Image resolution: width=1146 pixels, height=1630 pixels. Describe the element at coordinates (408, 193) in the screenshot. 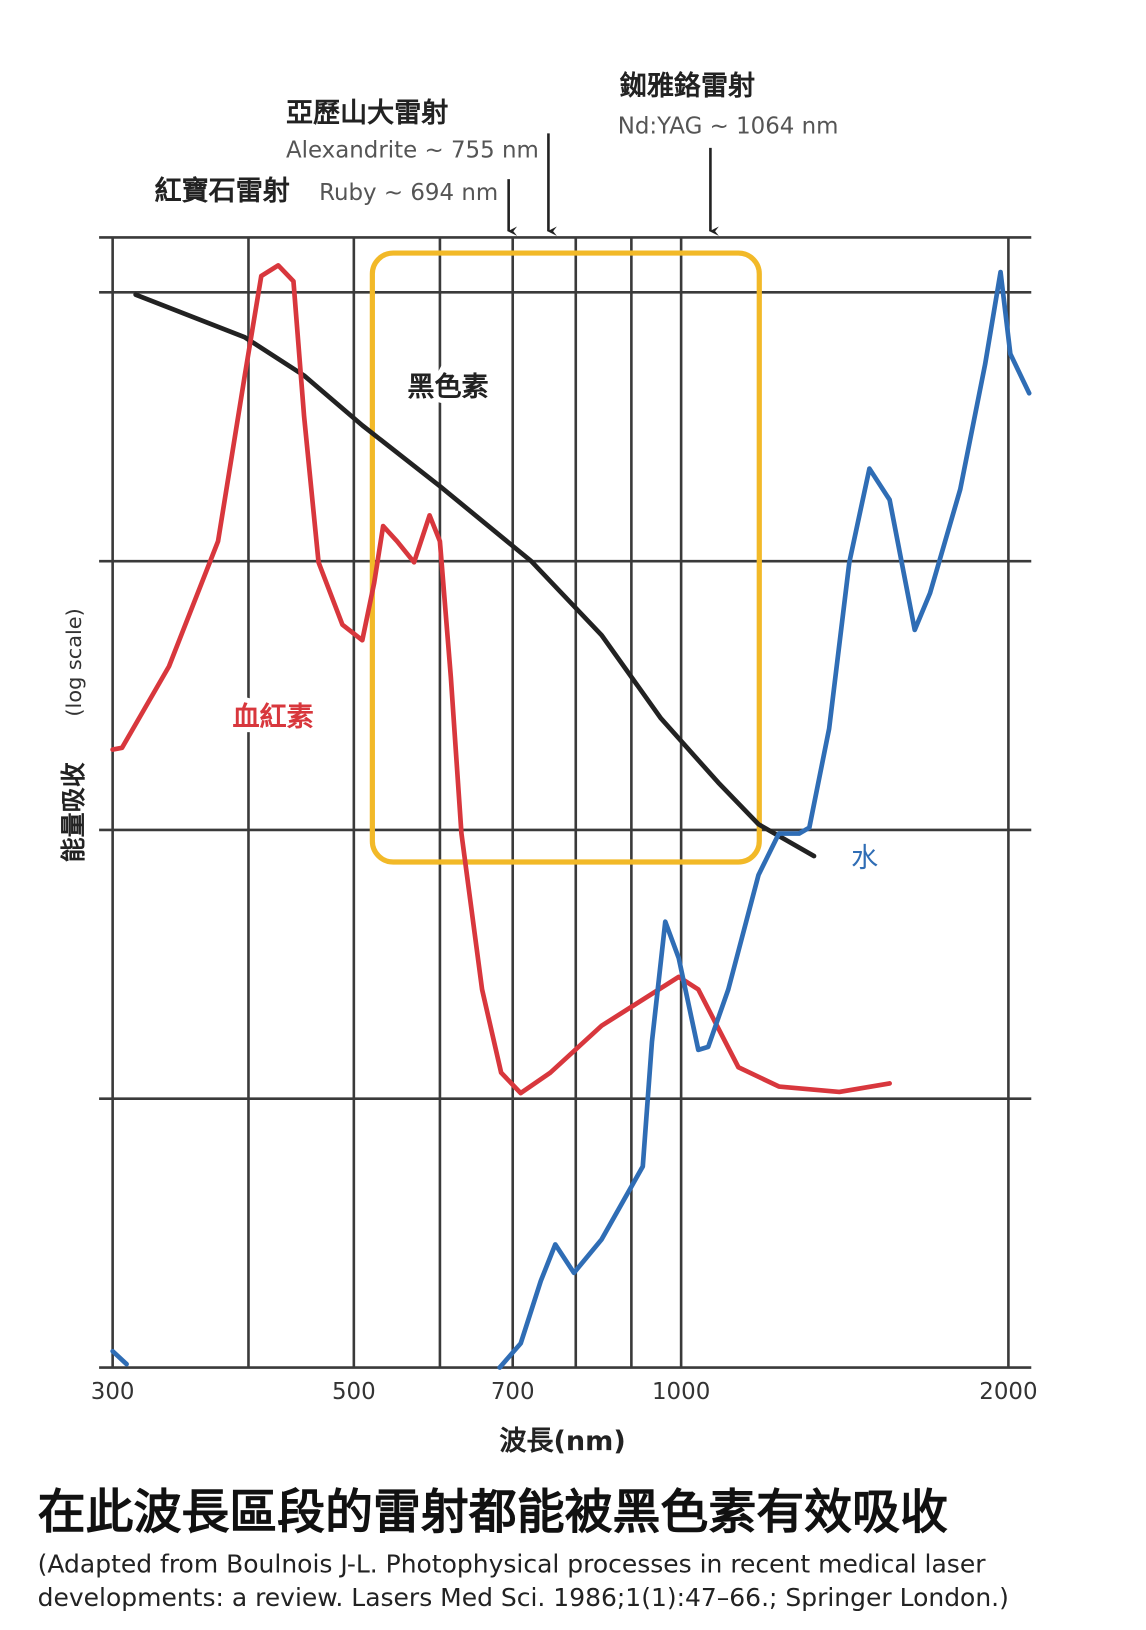

I see `laser-wavelength: Ruby ~ 694 nm` at that location.